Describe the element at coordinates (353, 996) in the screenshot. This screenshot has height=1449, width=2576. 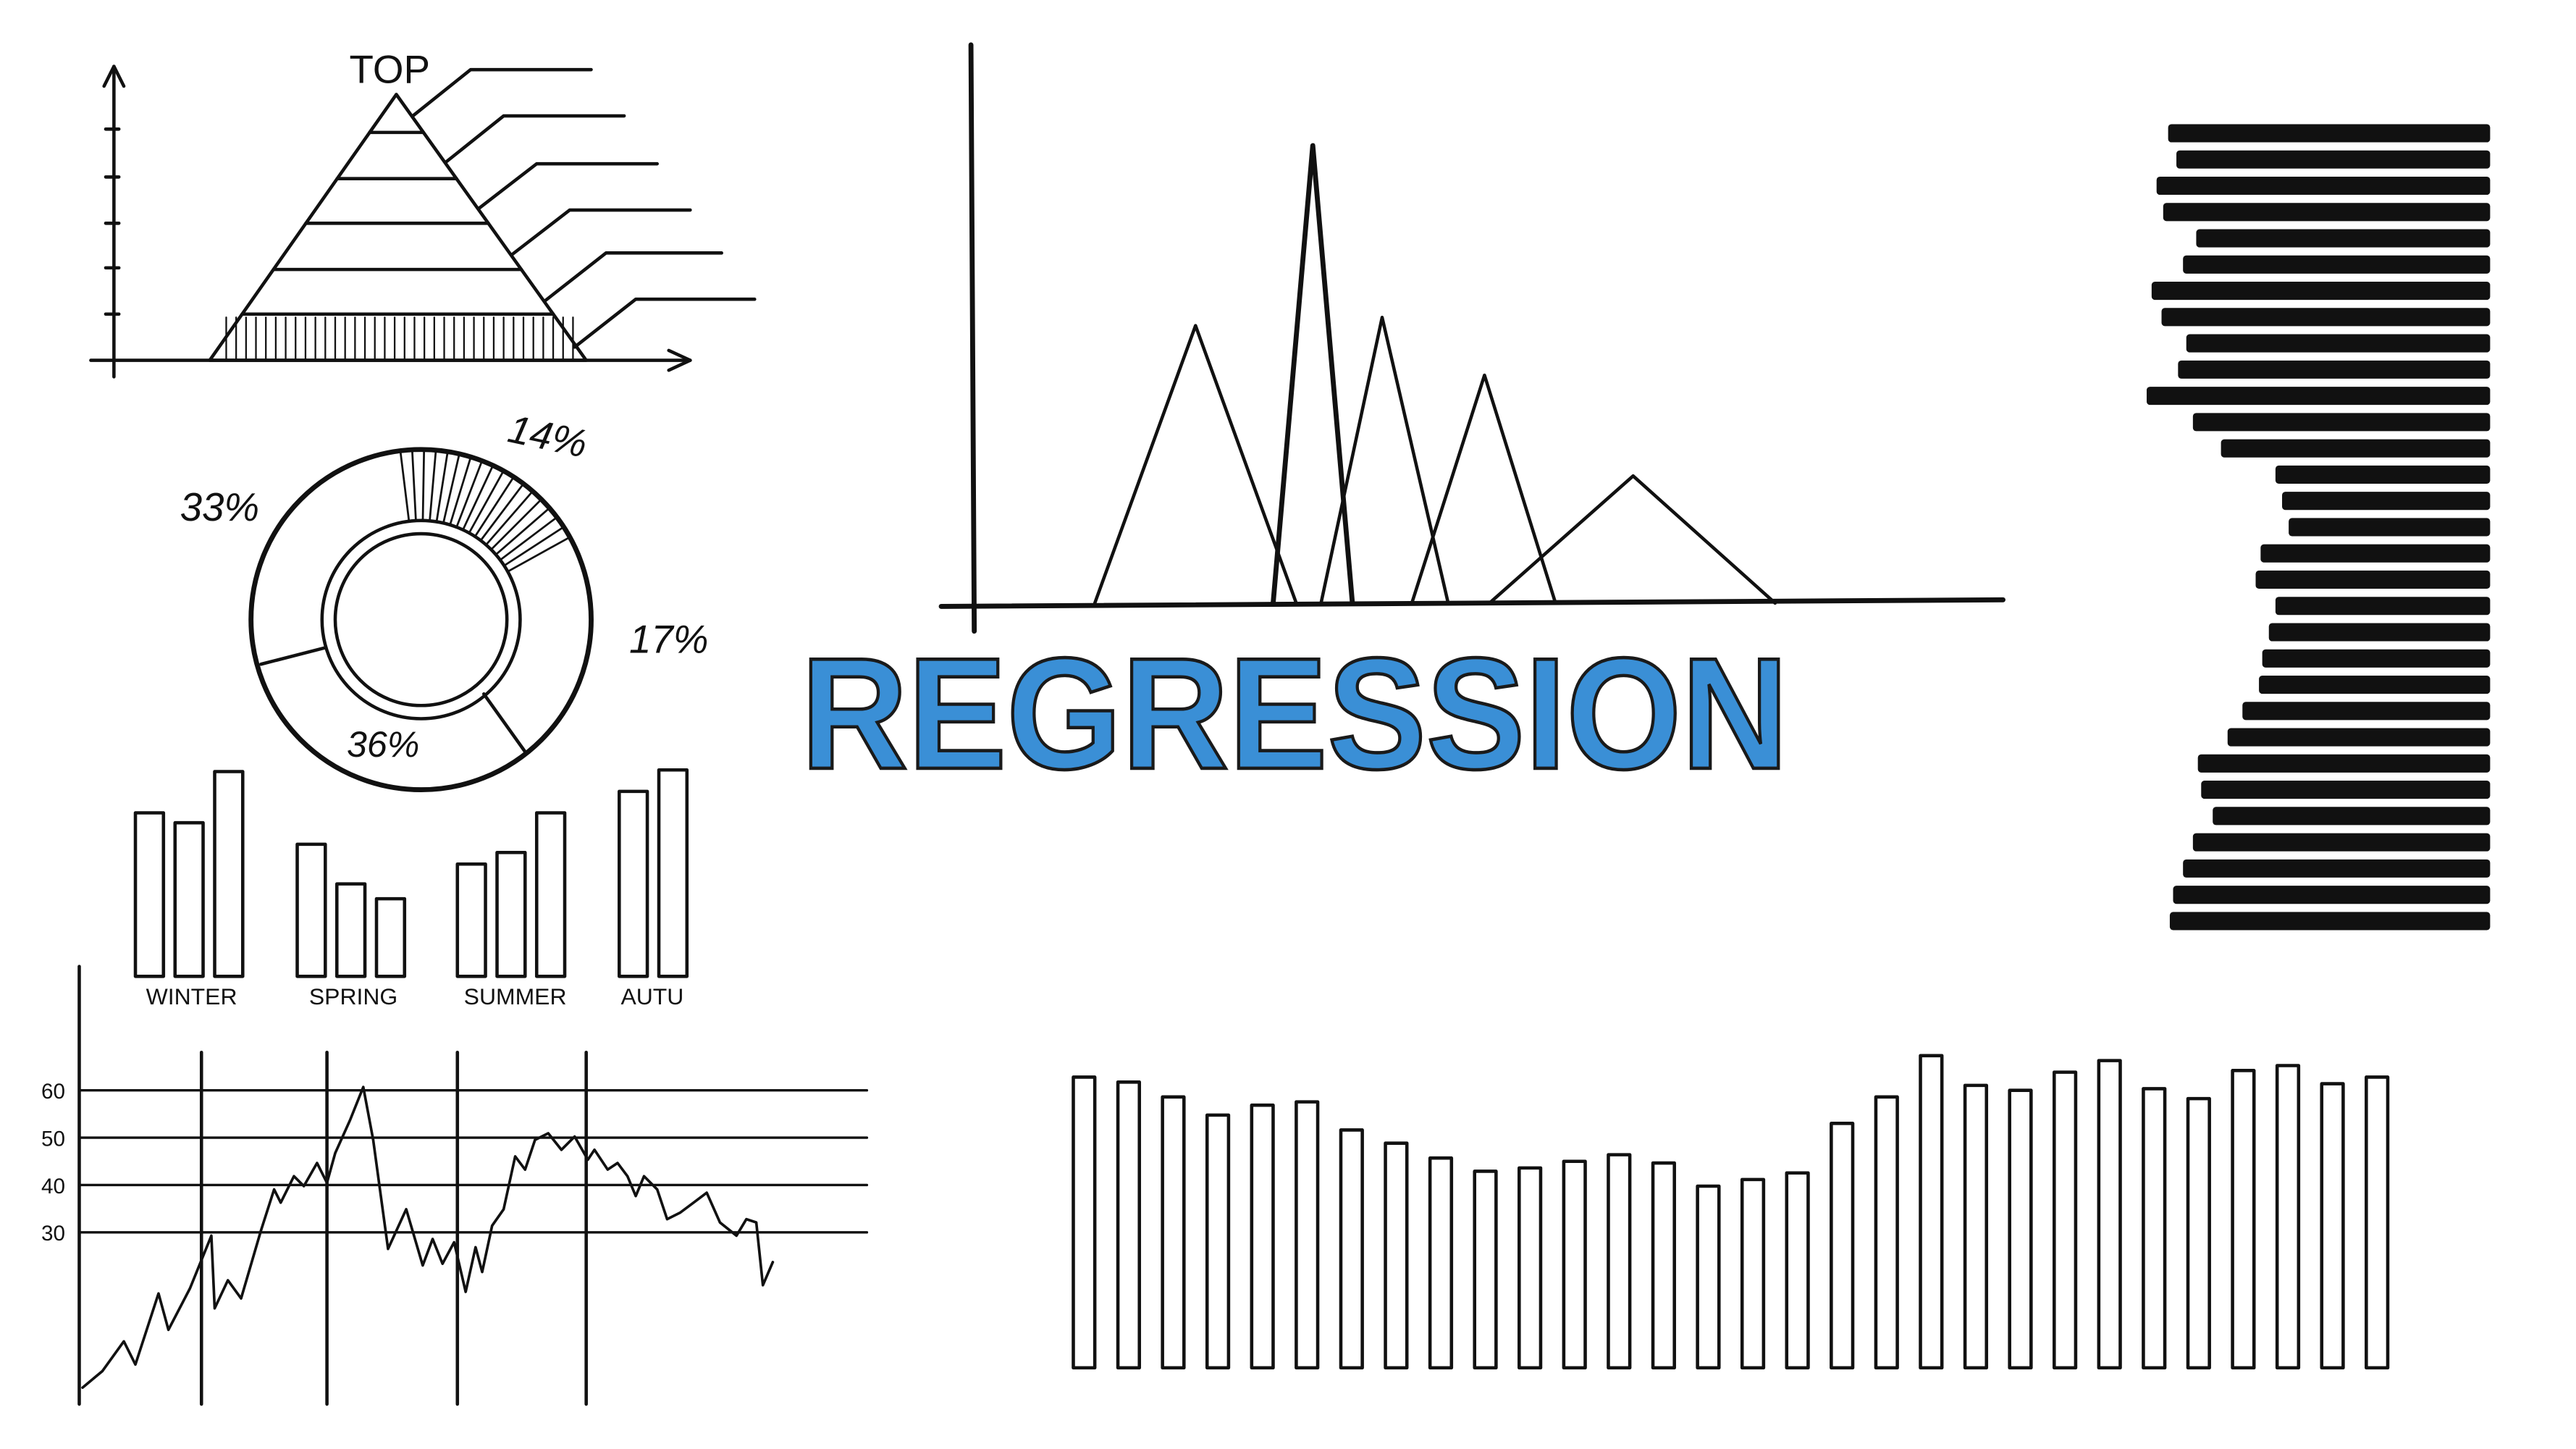
I see `group-label: SPRING` at that location.